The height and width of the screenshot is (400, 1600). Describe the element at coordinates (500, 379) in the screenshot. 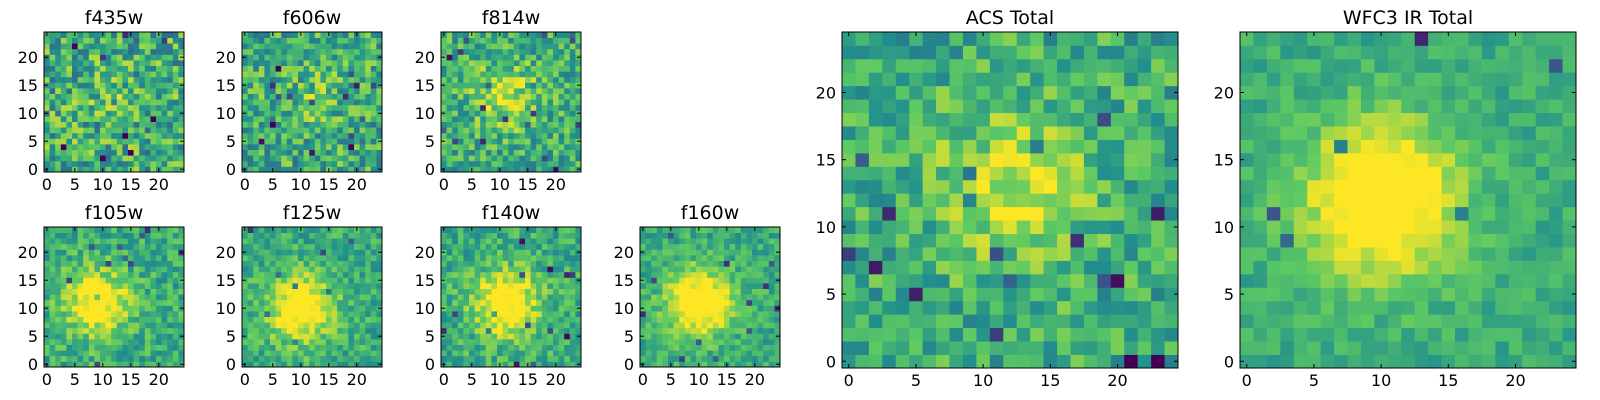

I see `x-tick-label: 10` at that location.